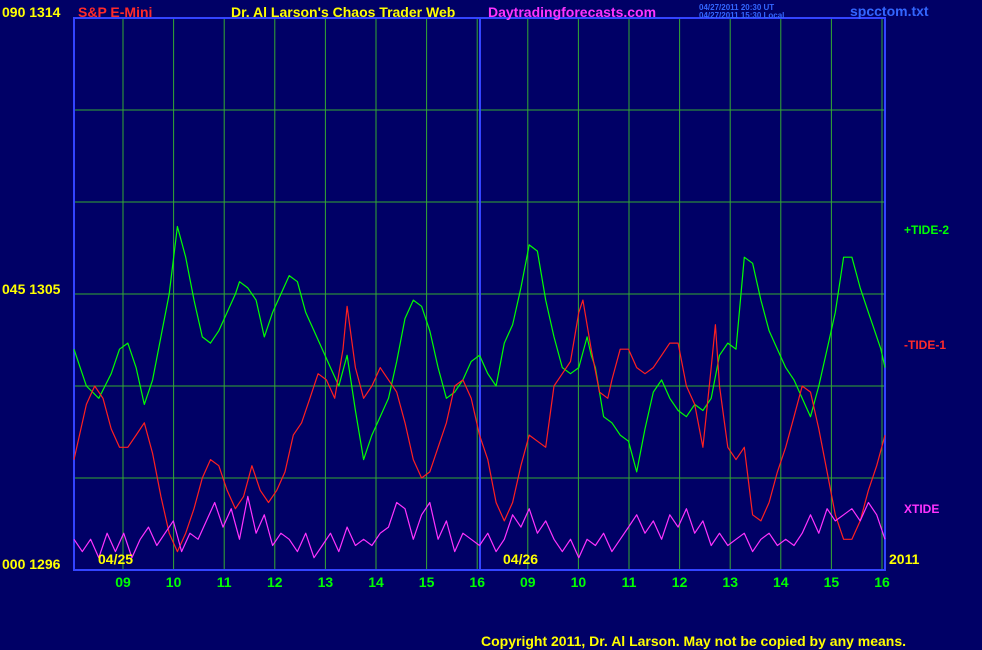  I want to click on legend-tide1: -TIDE-1, so click(925, 345).